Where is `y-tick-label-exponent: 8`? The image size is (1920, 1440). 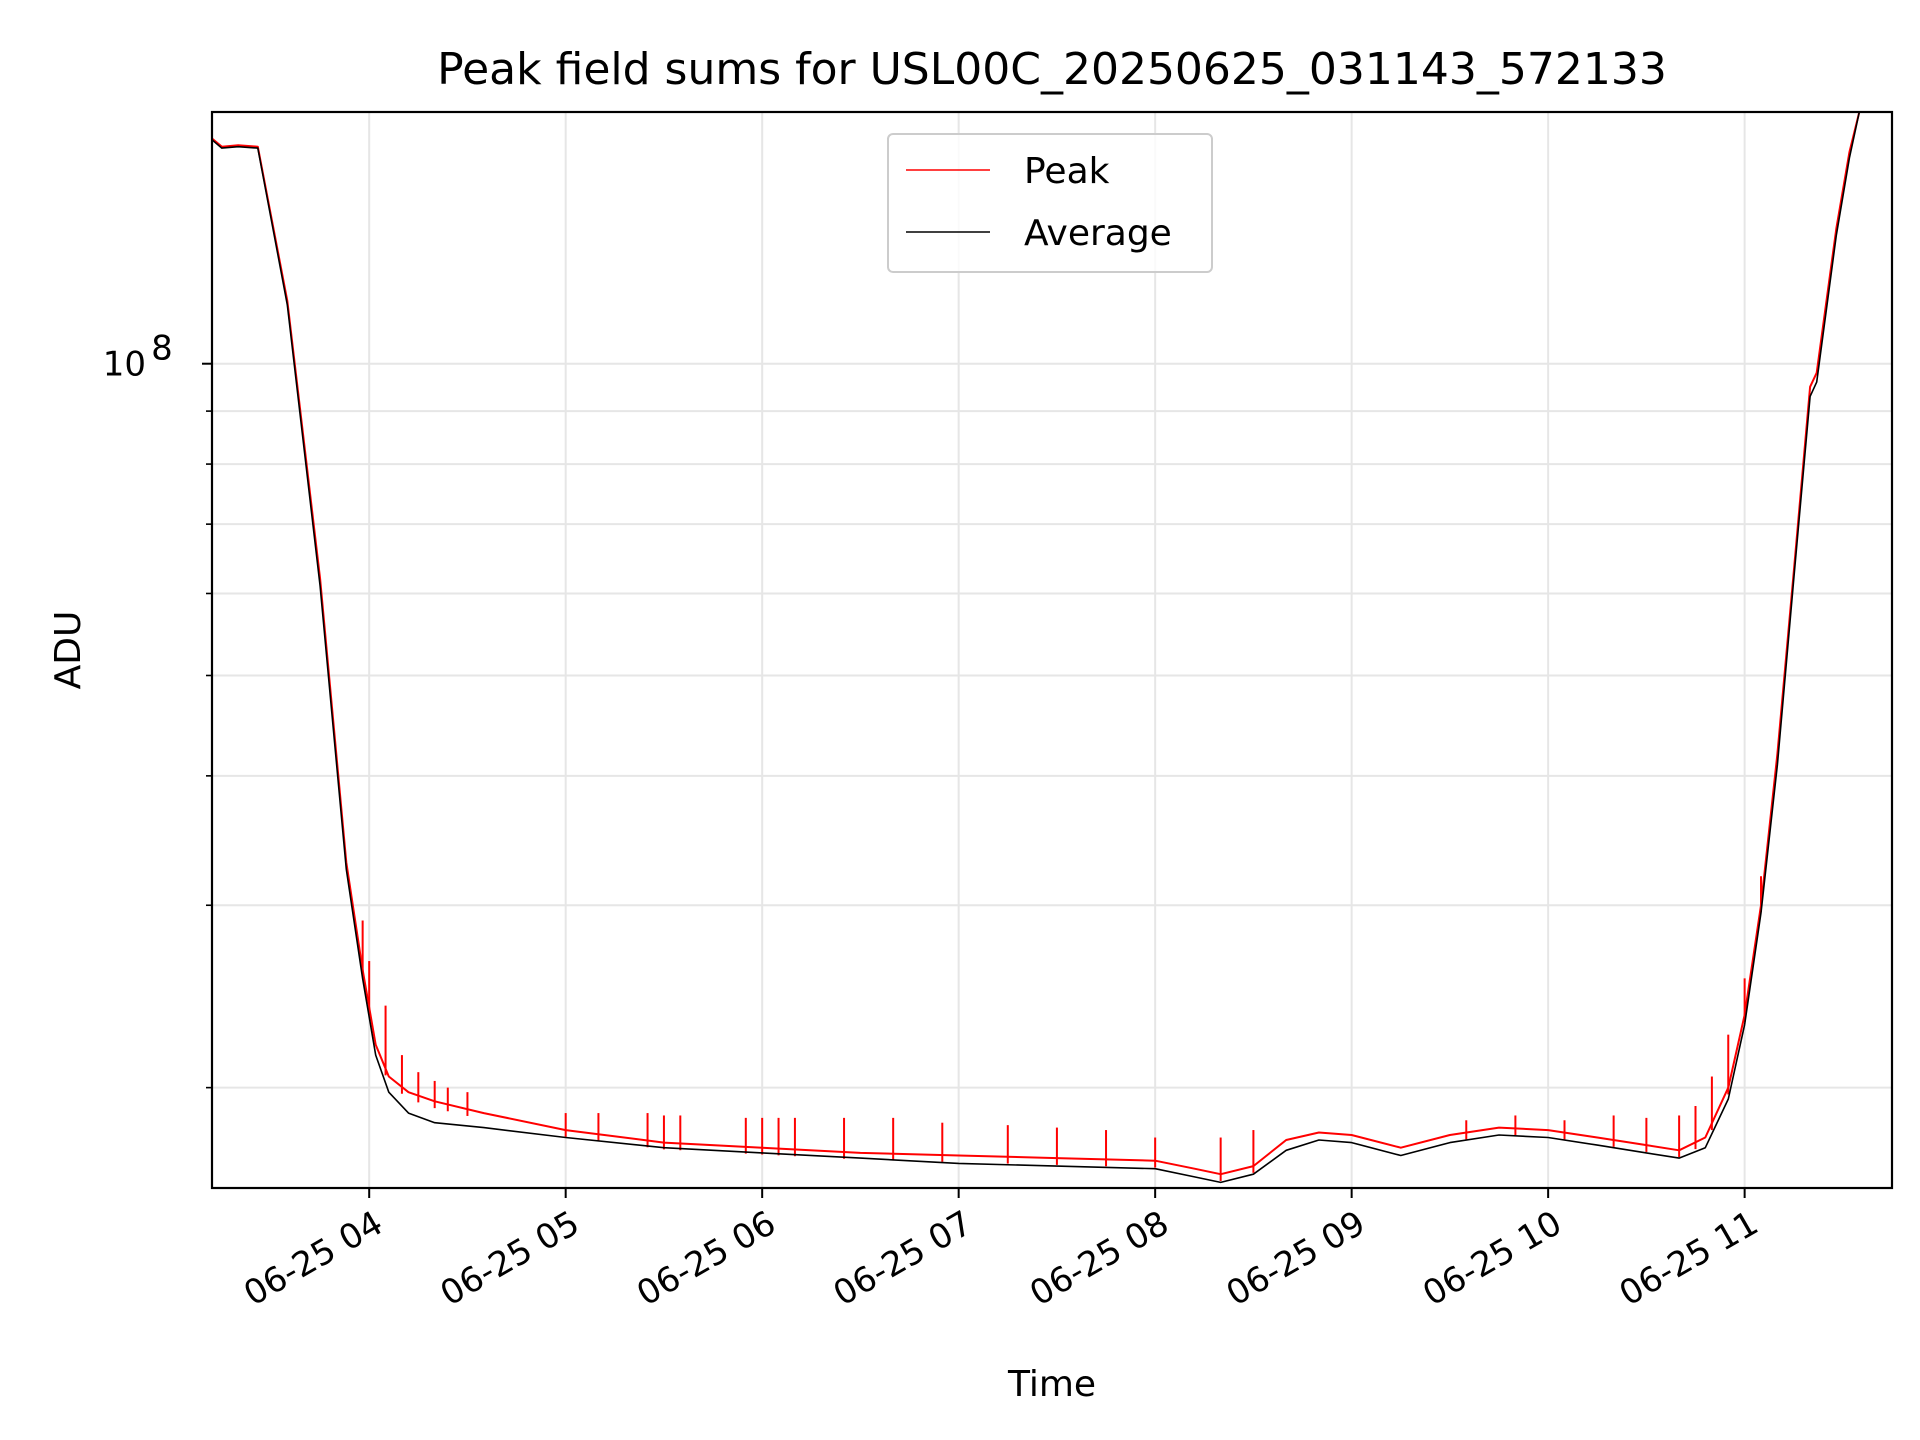
y-tick-label-exponent: 8 is located at coordinates (162, 349).